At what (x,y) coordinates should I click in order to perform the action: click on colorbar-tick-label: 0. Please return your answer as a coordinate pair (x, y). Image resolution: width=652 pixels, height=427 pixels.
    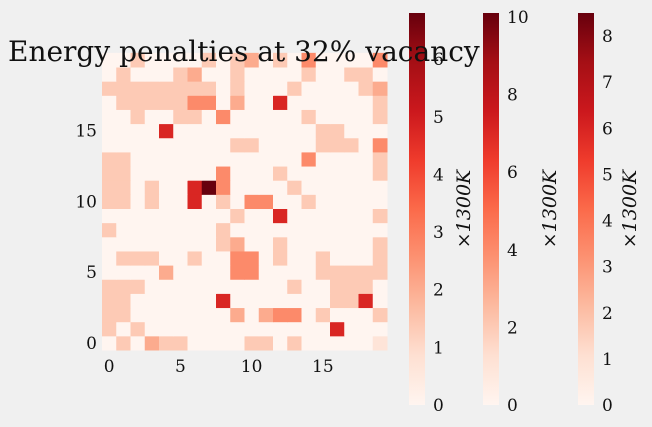
    Looking at the image, I should click on (438, 406).